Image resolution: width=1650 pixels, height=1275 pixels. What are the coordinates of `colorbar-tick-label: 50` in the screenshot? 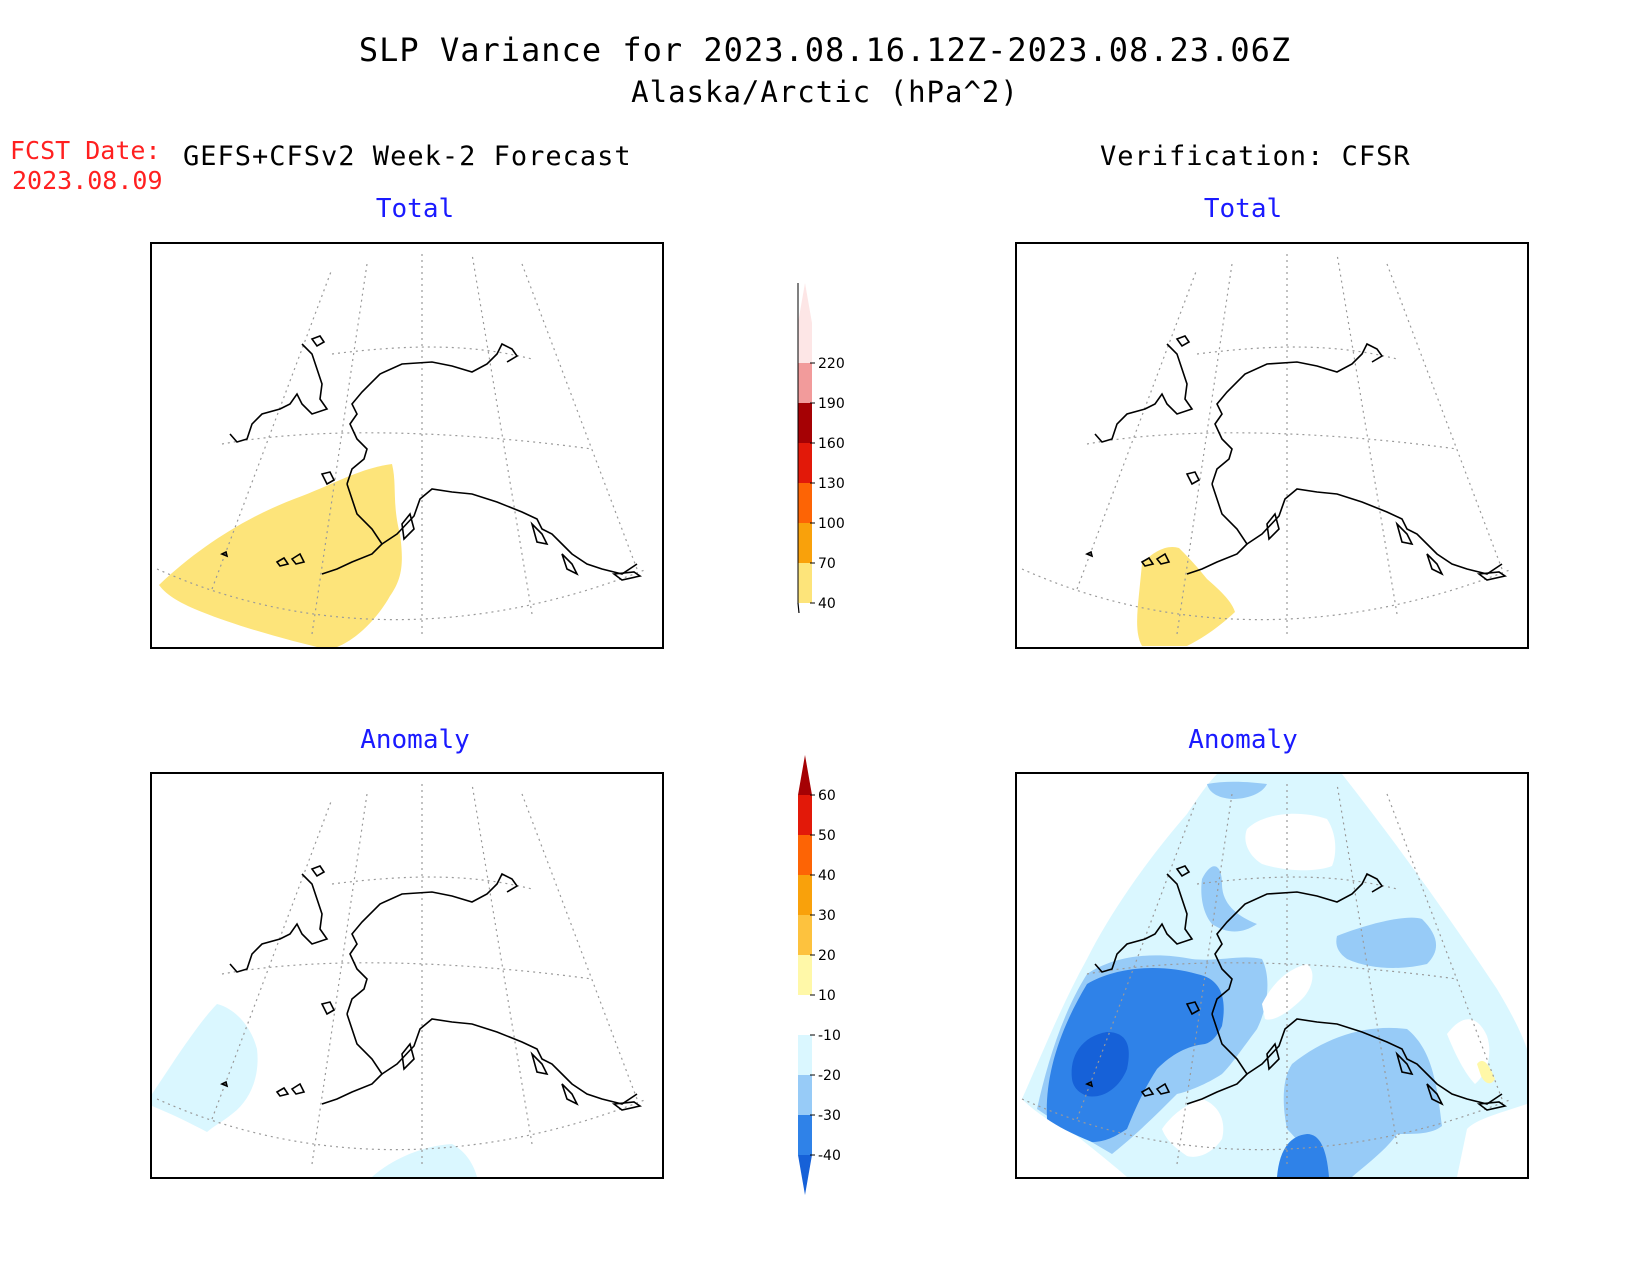 It's located at (827, 836).